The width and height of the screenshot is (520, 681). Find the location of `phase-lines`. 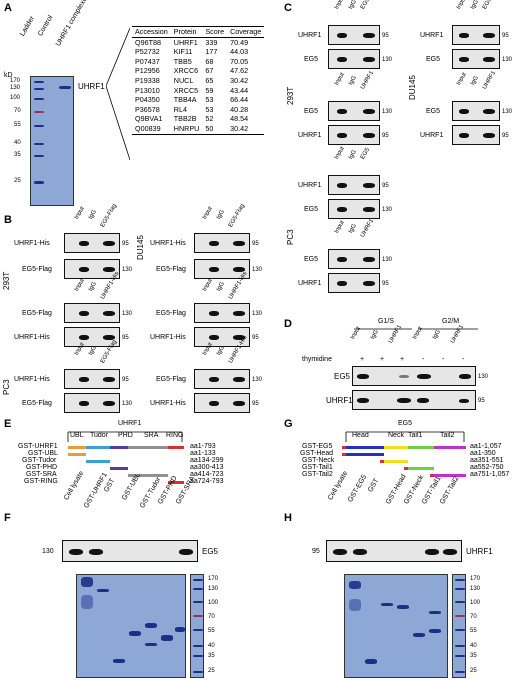

phase-lines is located at coordinates (416, 329).